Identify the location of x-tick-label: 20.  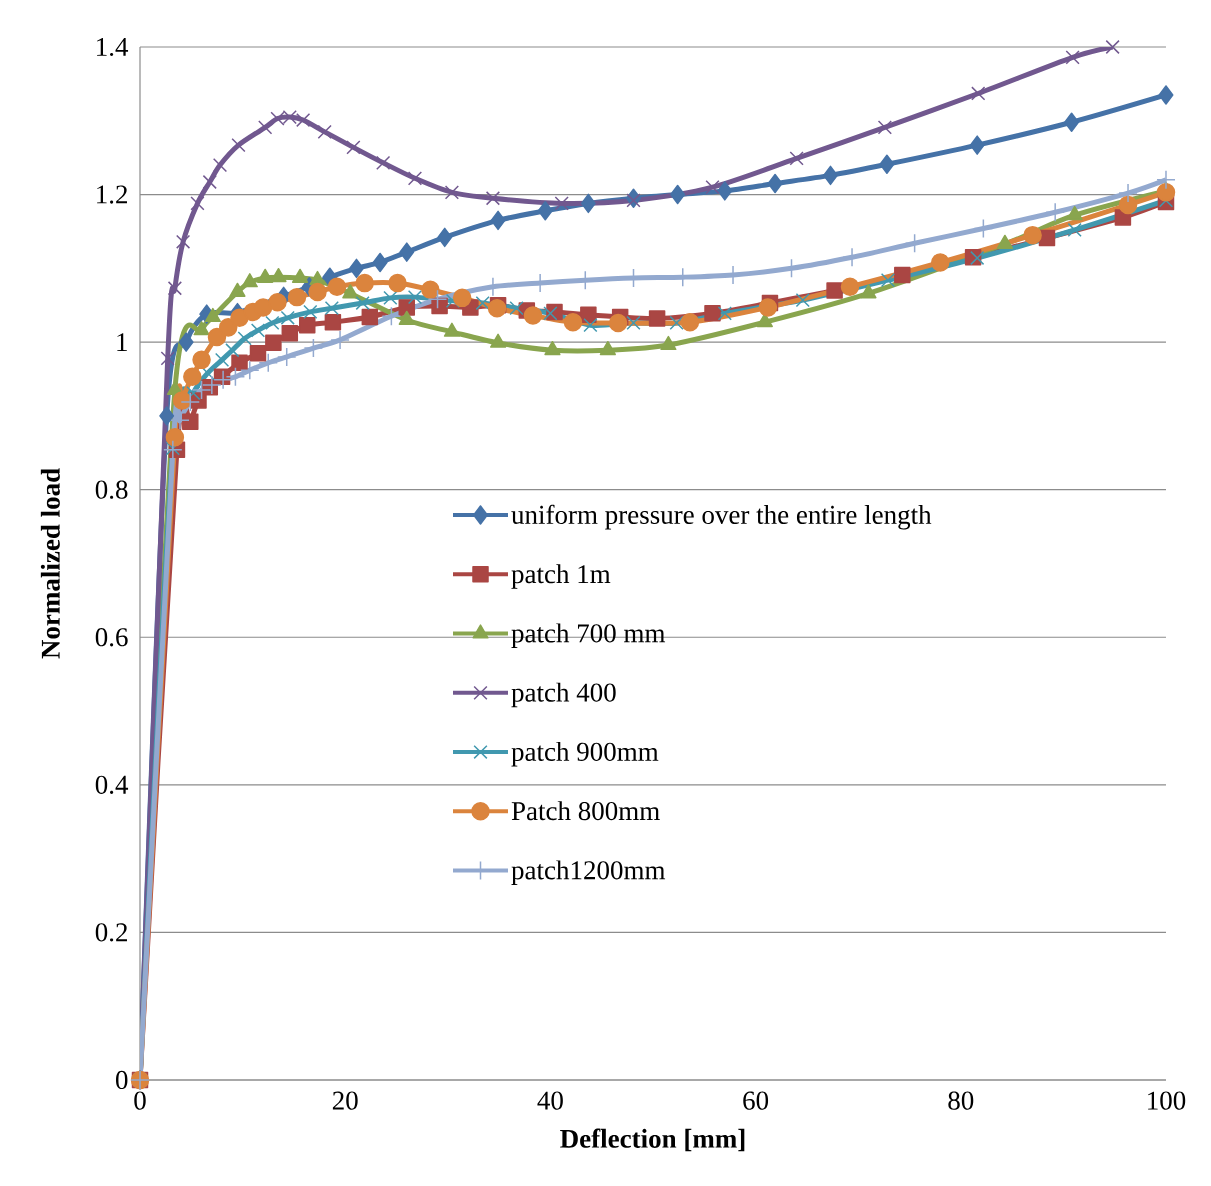
(345, 1100).